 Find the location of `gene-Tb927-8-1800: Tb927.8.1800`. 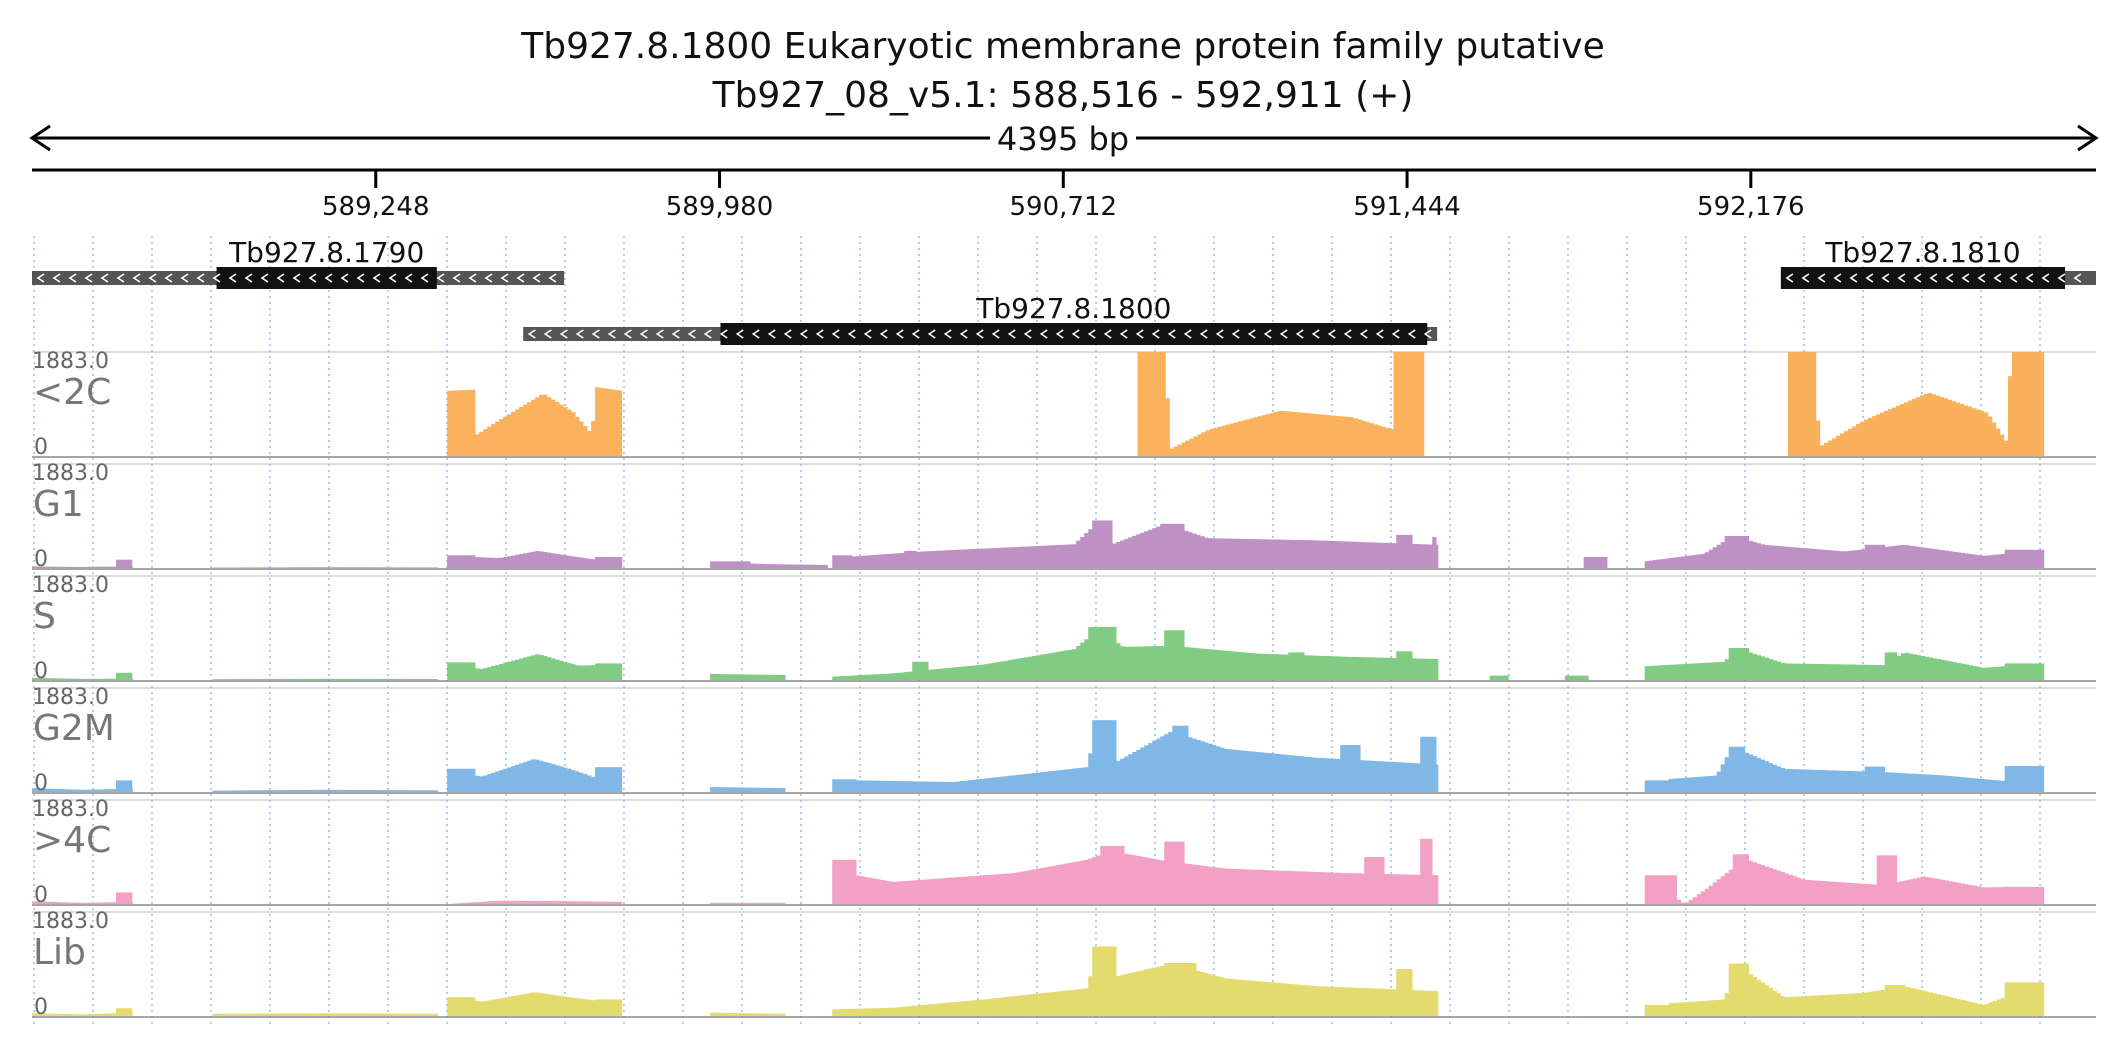

gene-Tb927-8-1800: Tb927.8.1800 is located at coordinates (980, 318).